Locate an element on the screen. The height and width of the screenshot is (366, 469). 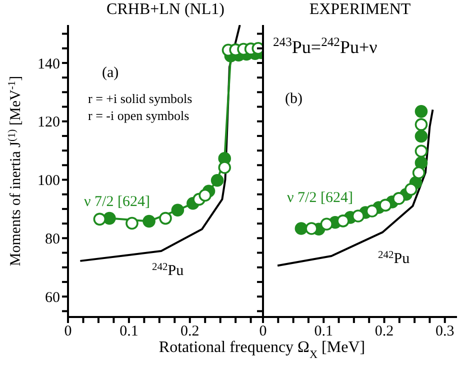
y-tick-label: 140 is located at coordinates (49, 64).